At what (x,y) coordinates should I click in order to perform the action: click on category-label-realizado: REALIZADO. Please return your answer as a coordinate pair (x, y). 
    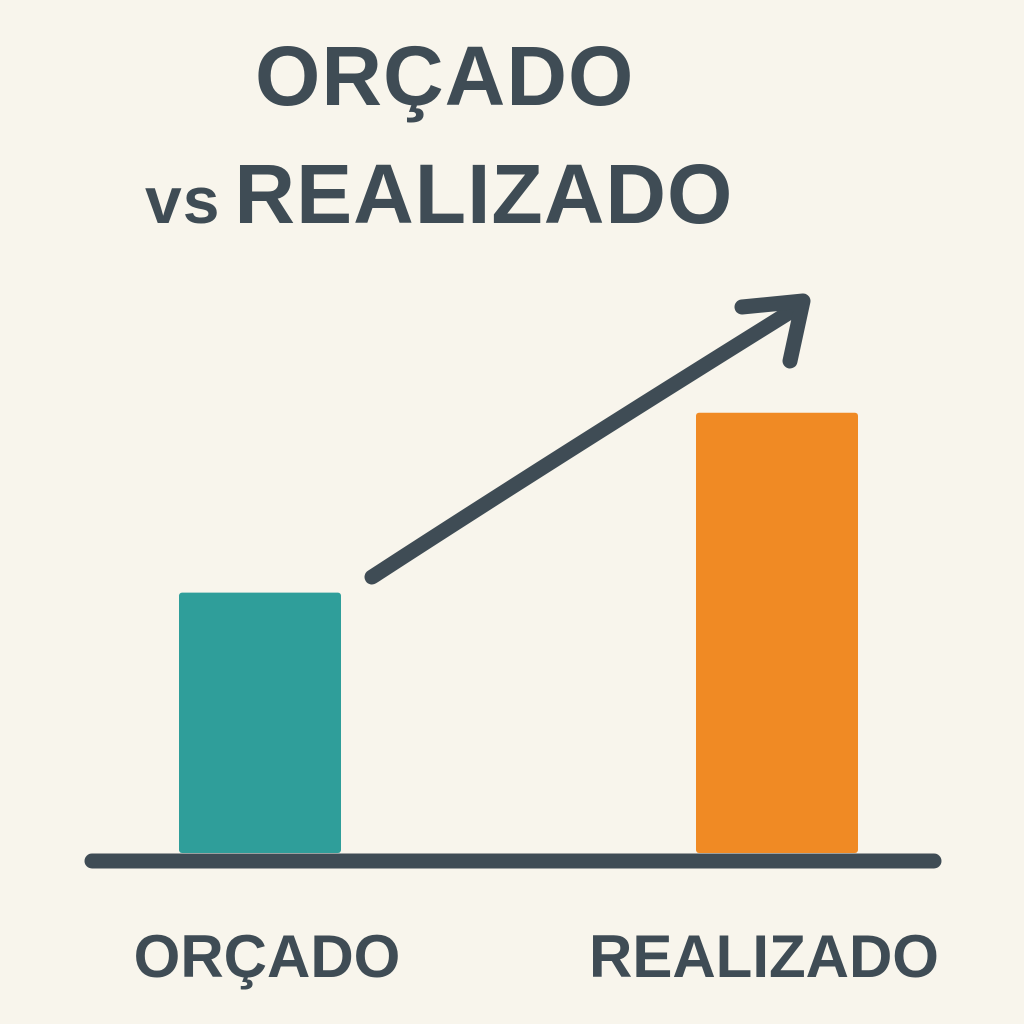
    Looking at the image, I should click on (764, 956).